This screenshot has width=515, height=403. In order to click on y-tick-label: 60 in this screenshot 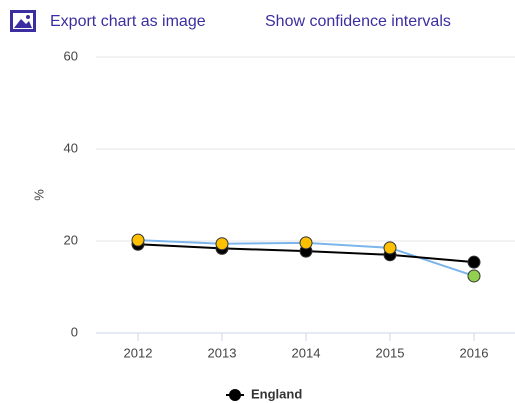, I will do `click(71, 55)`.